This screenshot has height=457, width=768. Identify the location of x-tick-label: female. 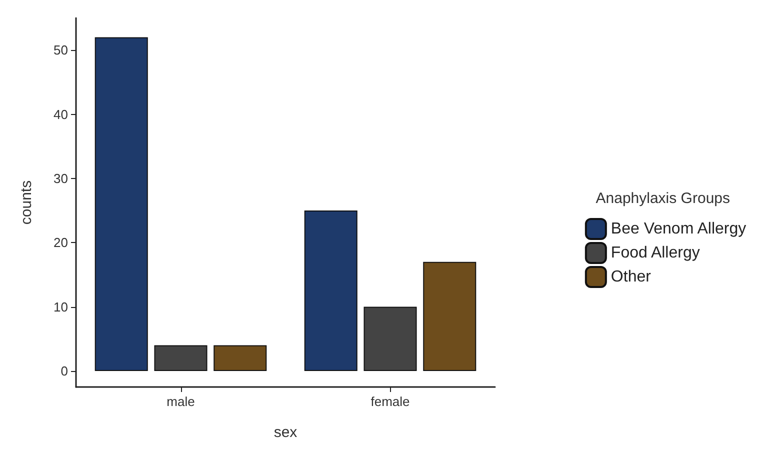
(390, 401).